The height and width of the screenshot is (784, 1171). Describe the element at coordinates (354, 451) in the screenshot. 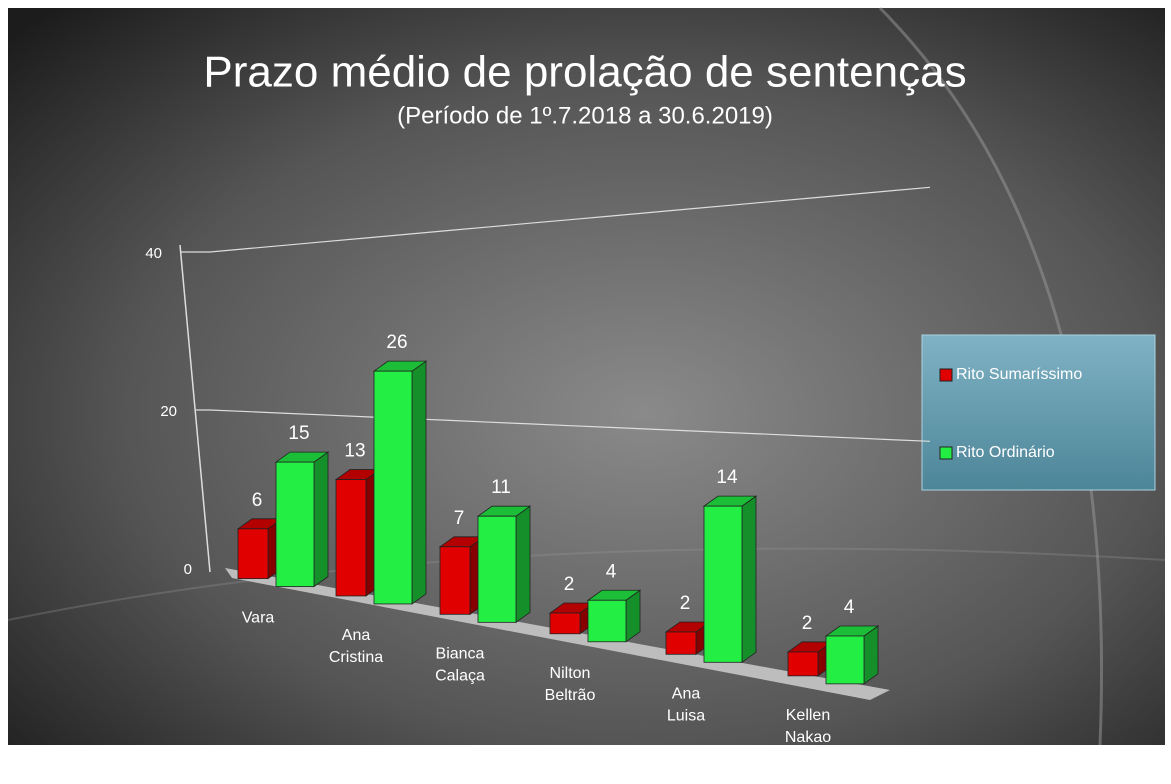

I see `data-label: 13` at that location.